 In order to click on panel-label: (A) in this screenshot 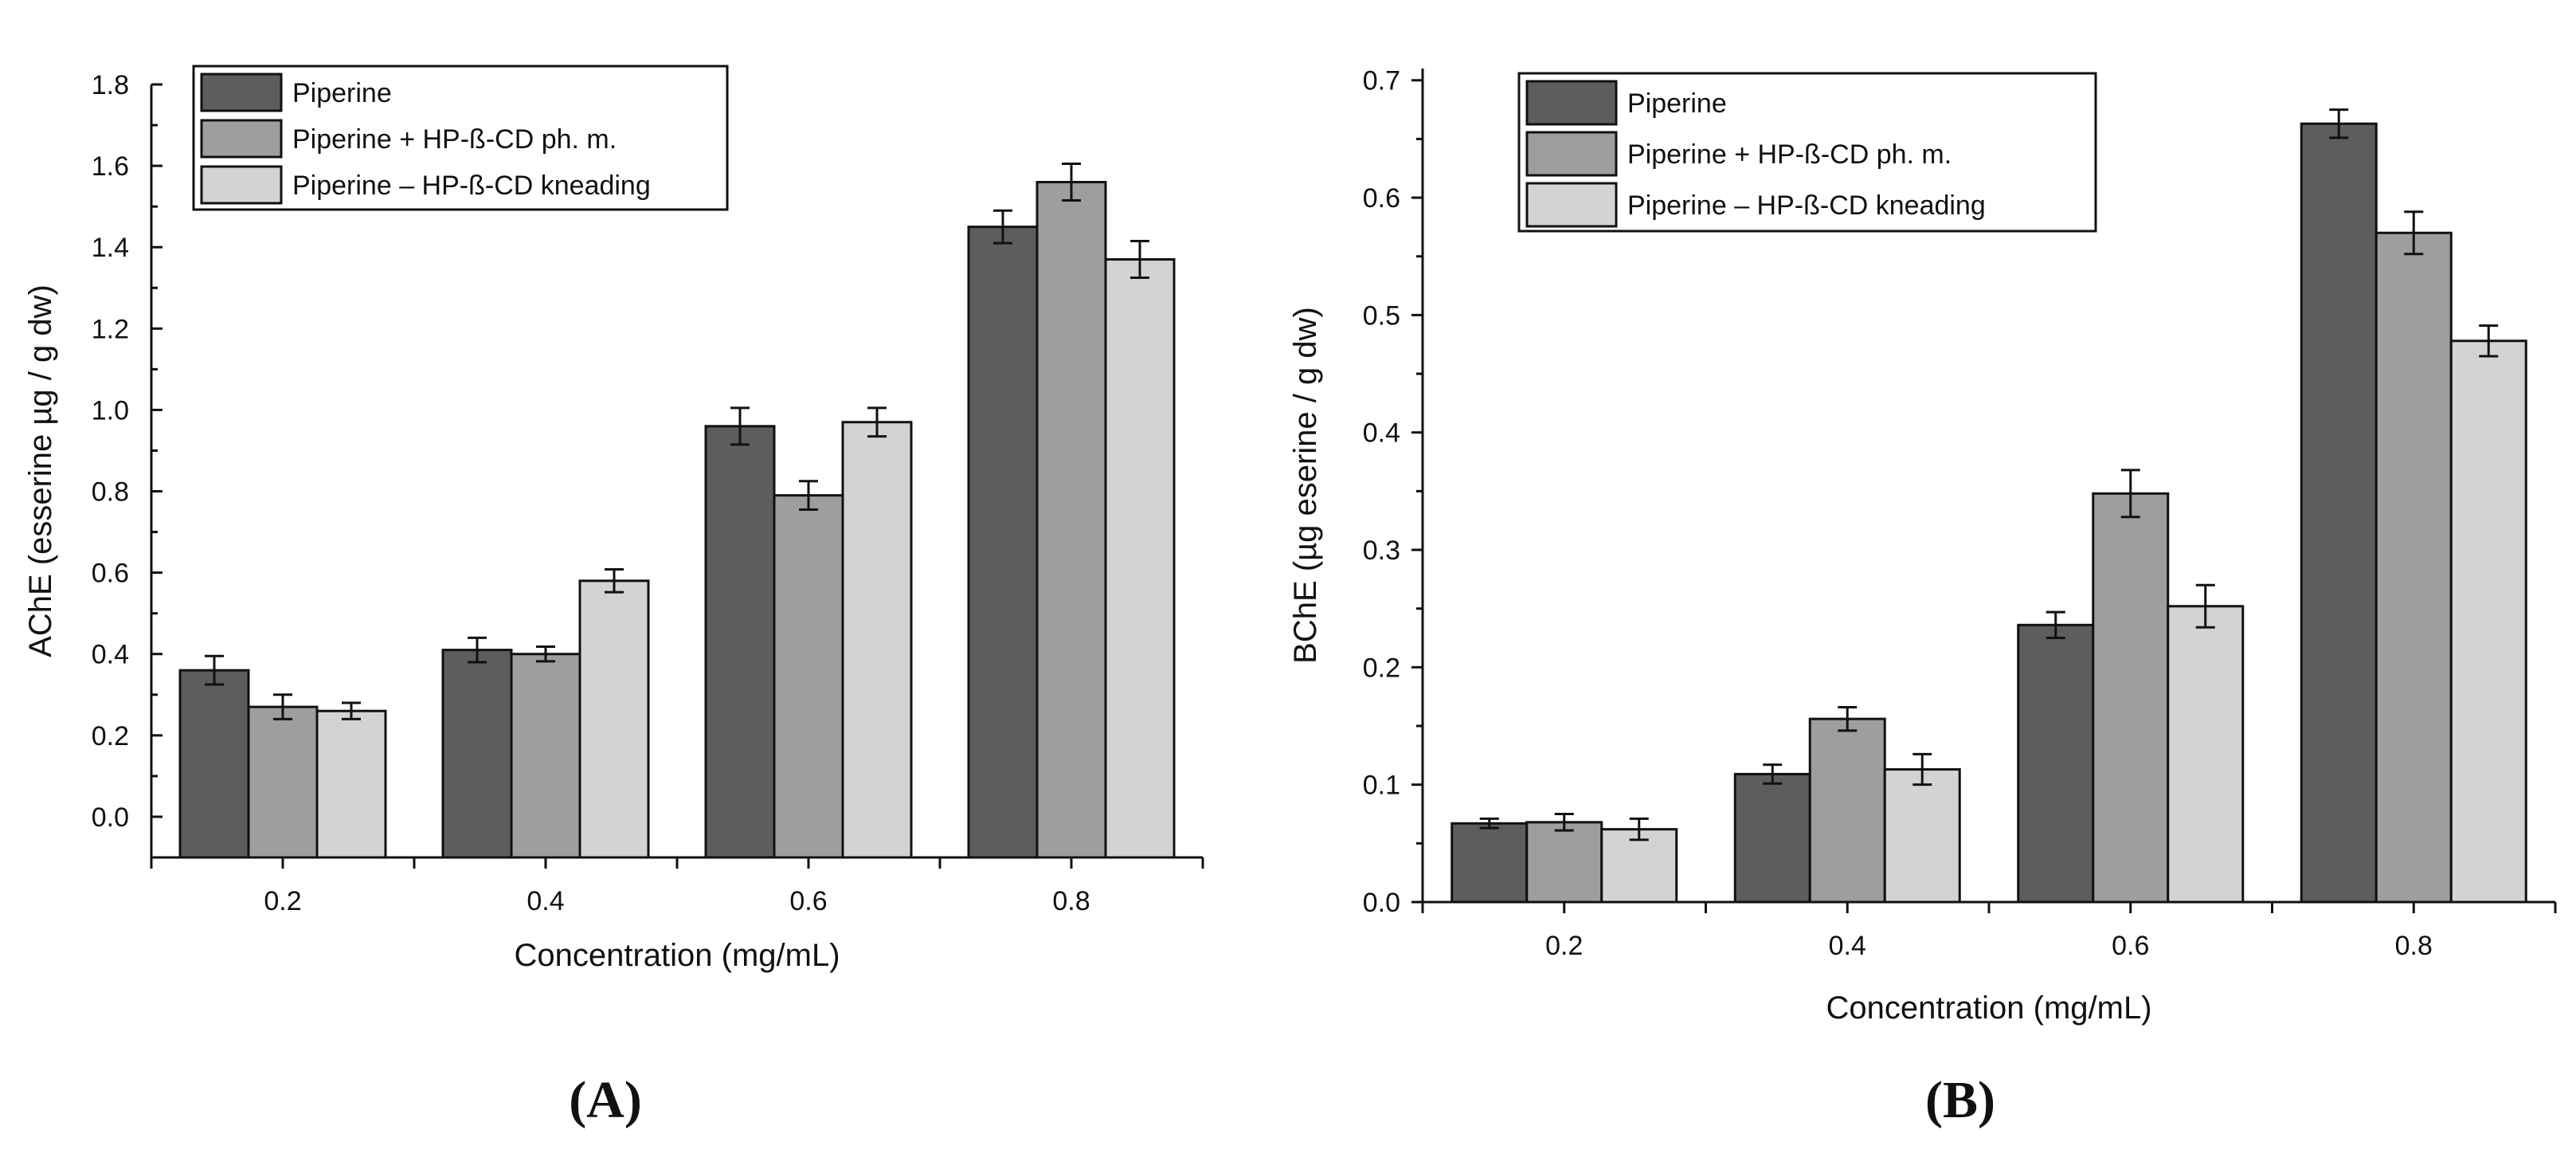, I will do `click(605, 1100)`.